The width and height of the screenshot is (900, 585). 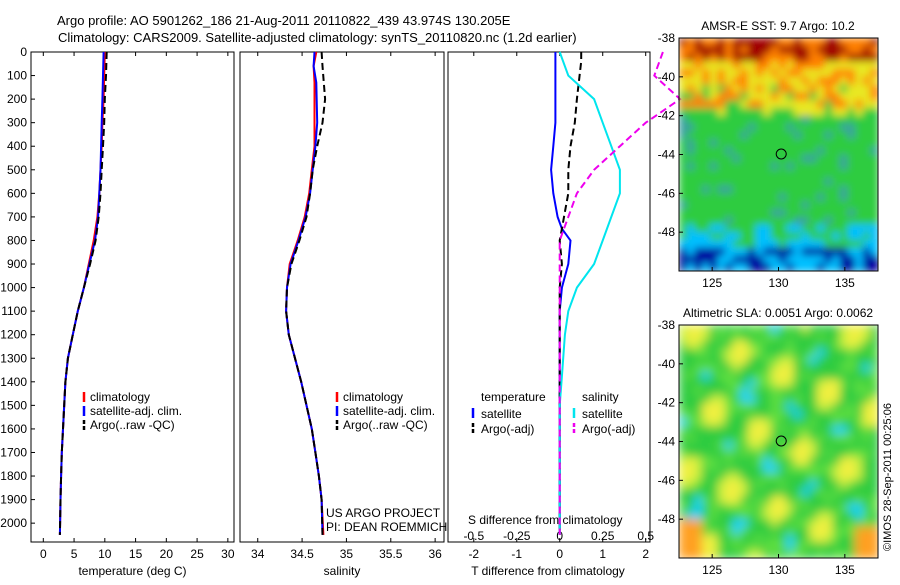 I want to click on pi-annotation: PI: DEAN ROEMMICH, so click(x=386, y=527).